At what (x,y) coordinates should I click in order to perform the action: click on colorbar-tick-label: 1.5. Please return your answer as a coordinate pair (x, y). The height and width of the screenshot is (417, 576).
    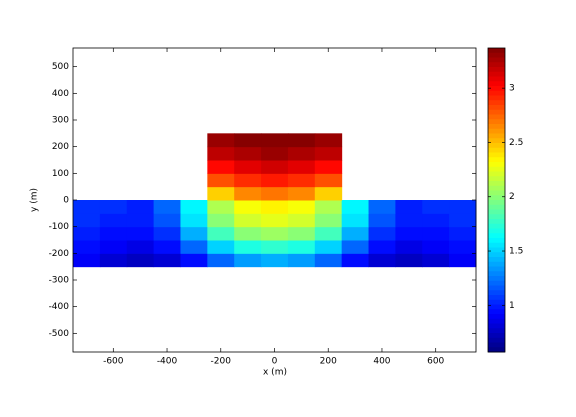
    Looking at the image, I should click on (516, 252).